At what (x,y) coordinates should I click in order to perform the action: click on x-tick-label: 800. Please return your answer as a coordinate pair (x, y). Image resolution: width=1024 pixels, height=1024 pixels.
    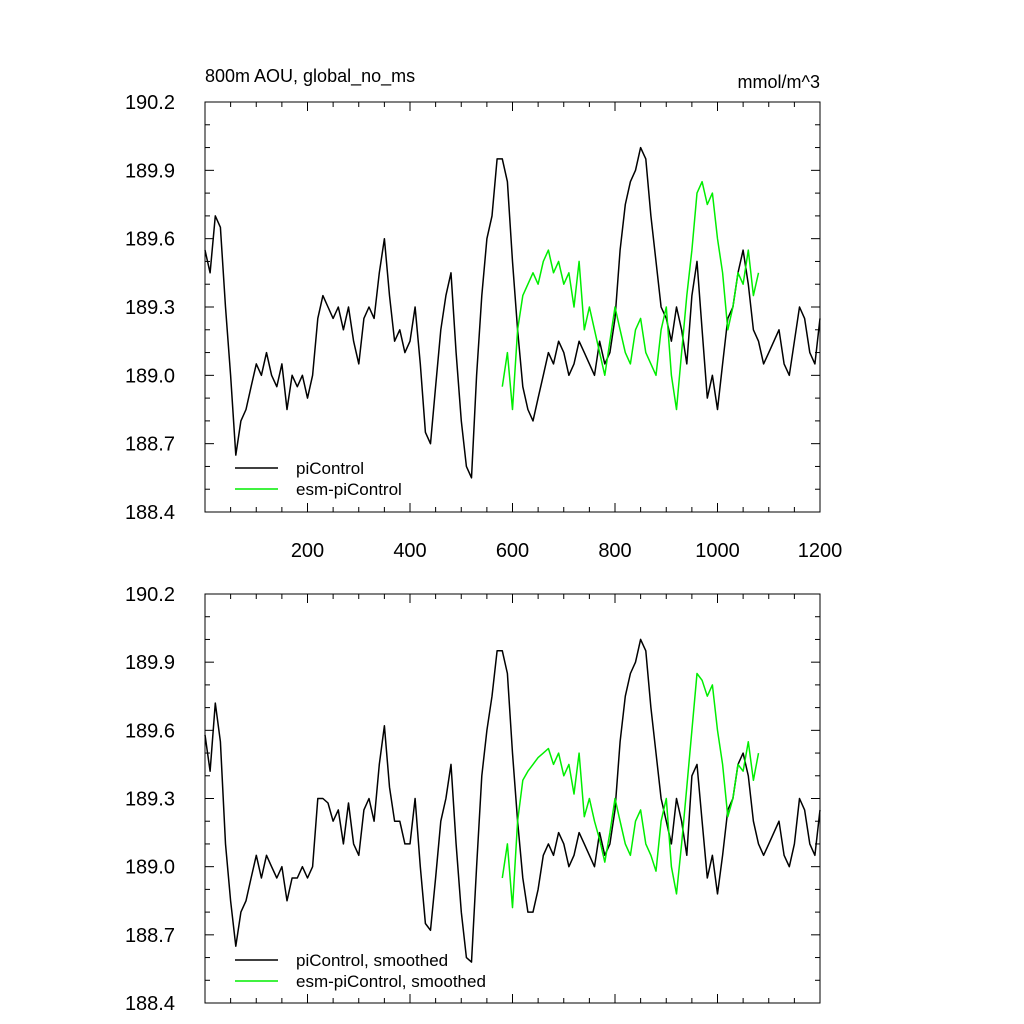
    Looking at the image, I should click on (614, 551).